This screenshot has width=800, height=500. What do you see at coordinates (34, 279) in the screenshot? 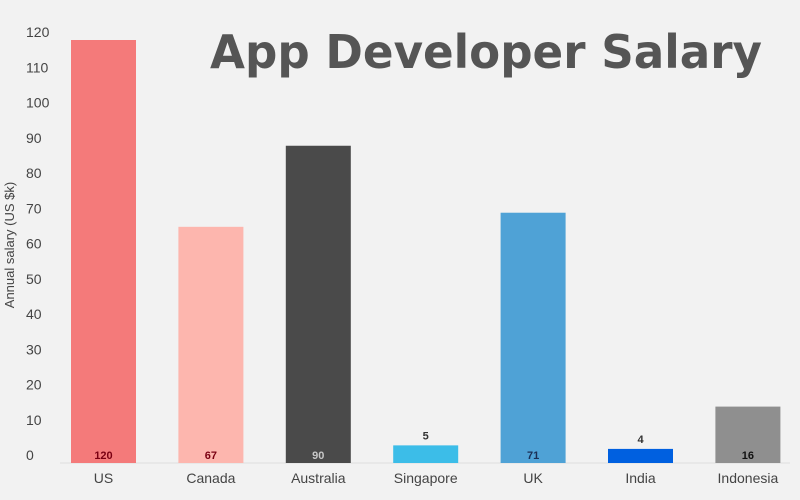
I see `y-tick-label: 50` at bounding box center [34, 279].